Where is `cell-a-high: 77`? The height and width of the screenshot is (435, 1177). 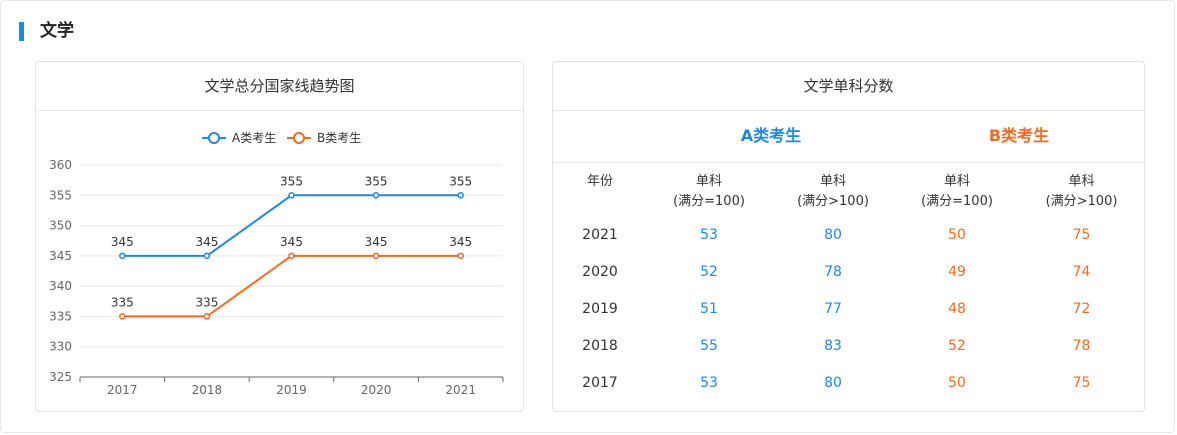
cell-a-high: 77 is located at coordinates (833, 308).